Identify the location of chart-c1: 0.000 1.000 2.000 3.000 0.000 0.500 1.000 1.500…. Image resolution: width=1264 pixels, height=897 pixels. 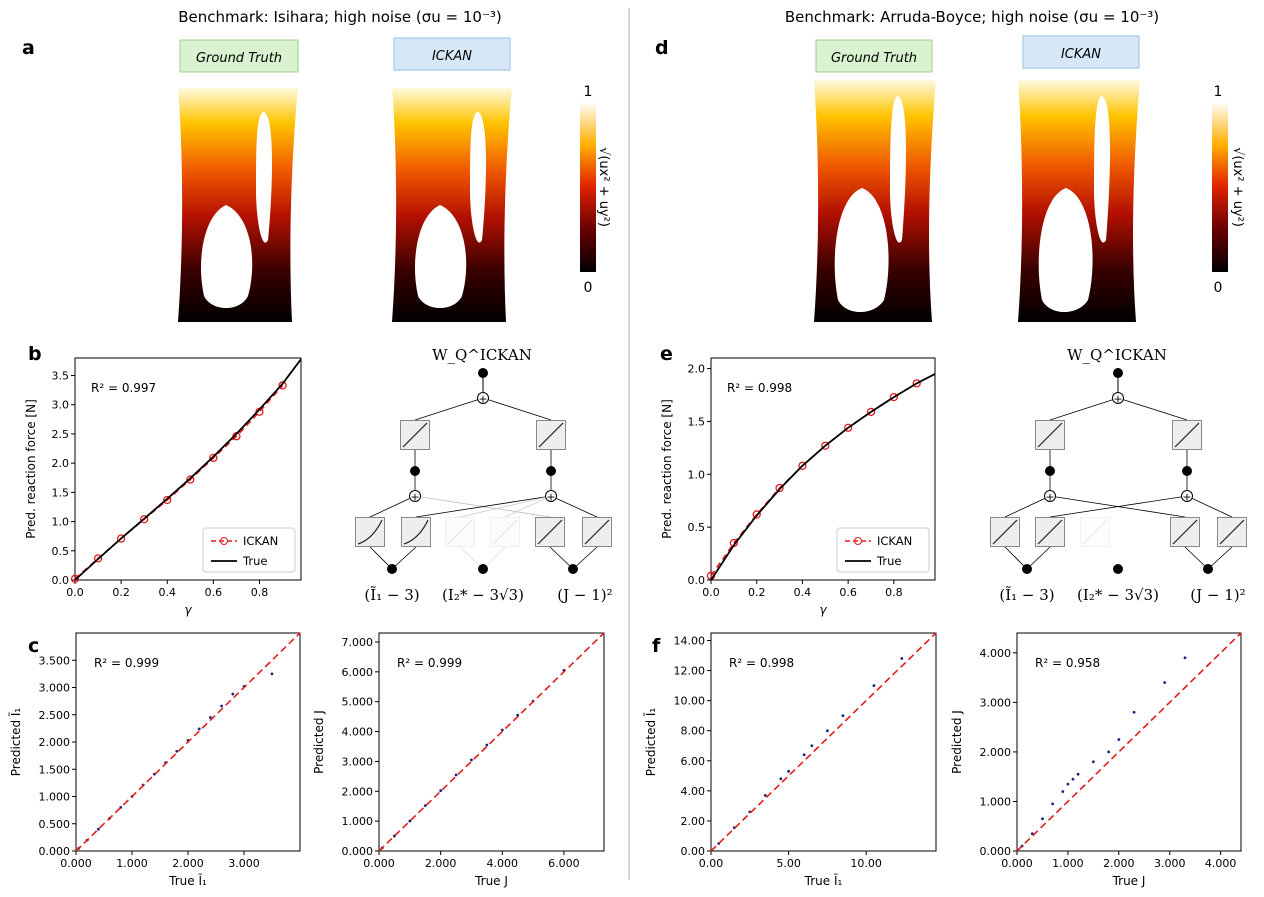
(154, 760).